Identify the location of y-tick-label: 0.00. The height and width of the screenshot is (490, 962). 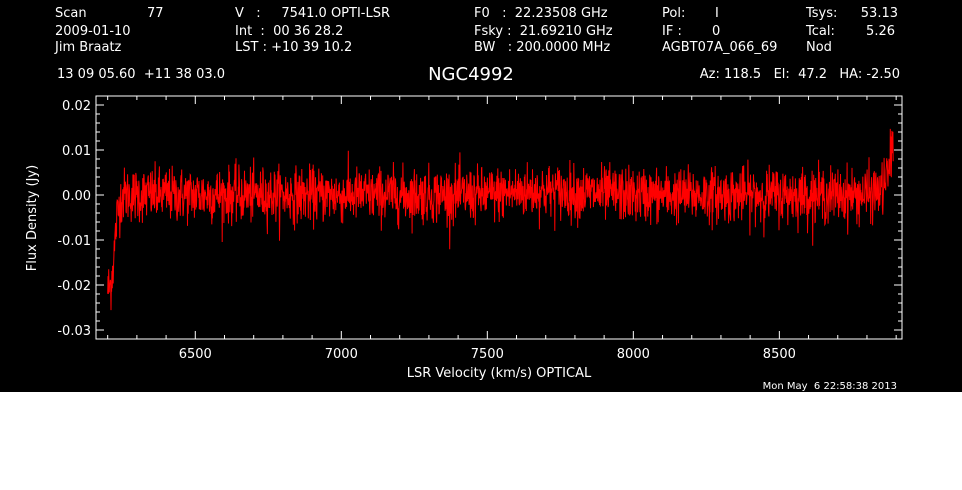
(76, 196).